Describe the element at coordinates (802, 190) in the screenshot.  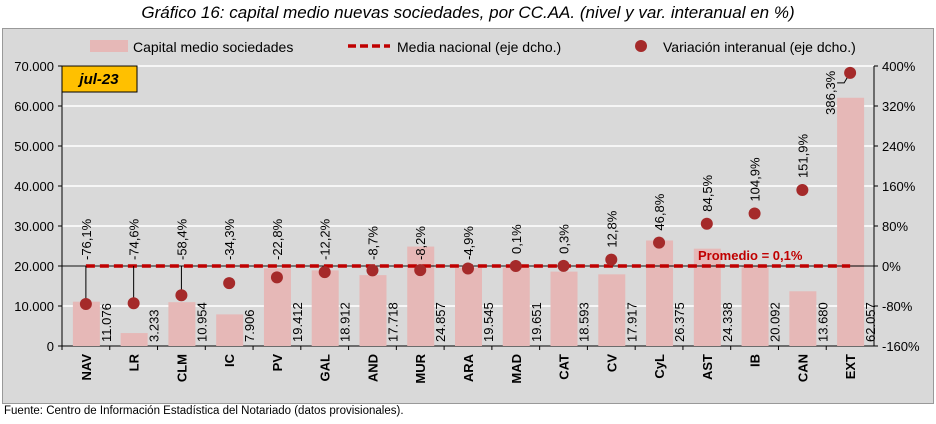
I see `variation-dot-CAN` at that location.